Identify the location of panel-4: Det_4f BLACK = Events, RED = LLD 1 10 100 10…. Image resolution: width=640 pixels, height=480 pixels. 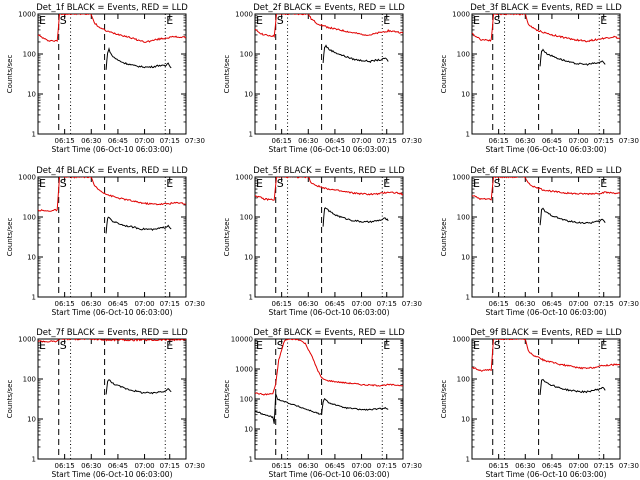
(105, 241).